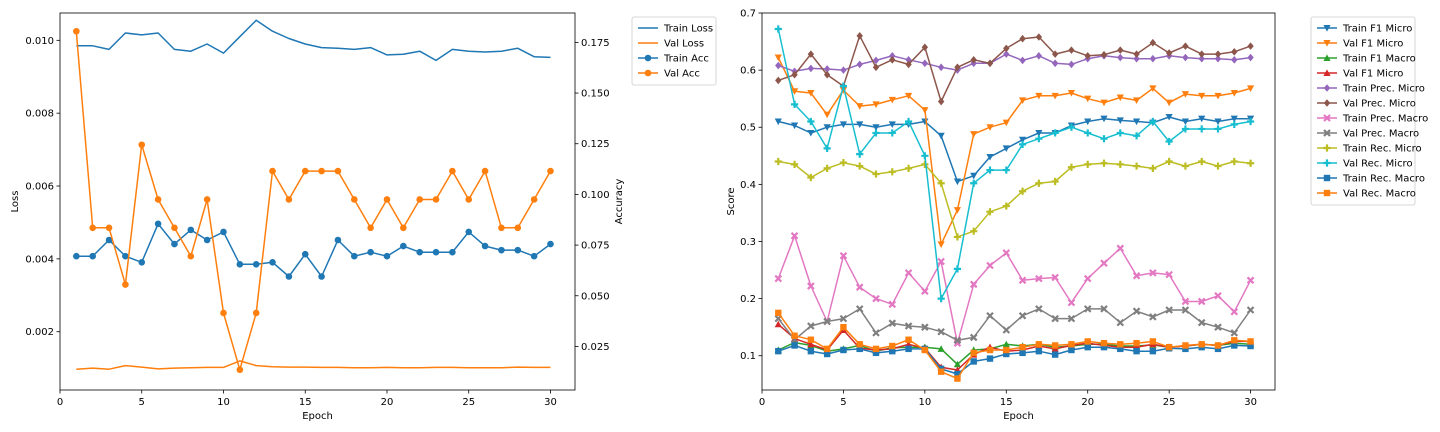  I want to click on y-tick-label: 0.010, so click(39, 41).